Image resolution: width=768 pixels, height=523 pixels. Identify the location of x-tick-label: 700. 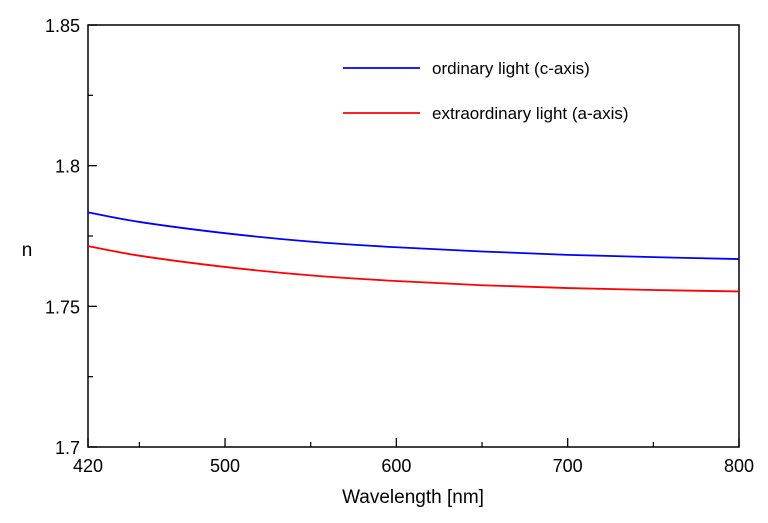
(568, 466).